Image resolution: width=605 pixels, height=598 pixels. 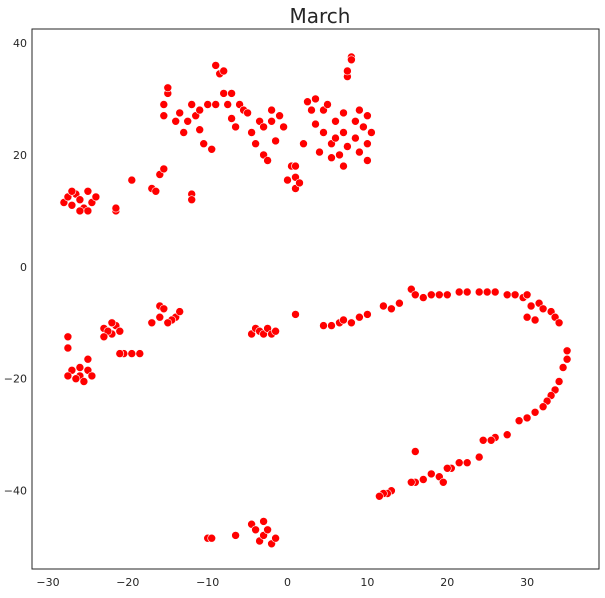 What do you see at coordinates (47, 582) in the screenshot?
I see `x-tick-label: −30` at bounding box center [47, 582].